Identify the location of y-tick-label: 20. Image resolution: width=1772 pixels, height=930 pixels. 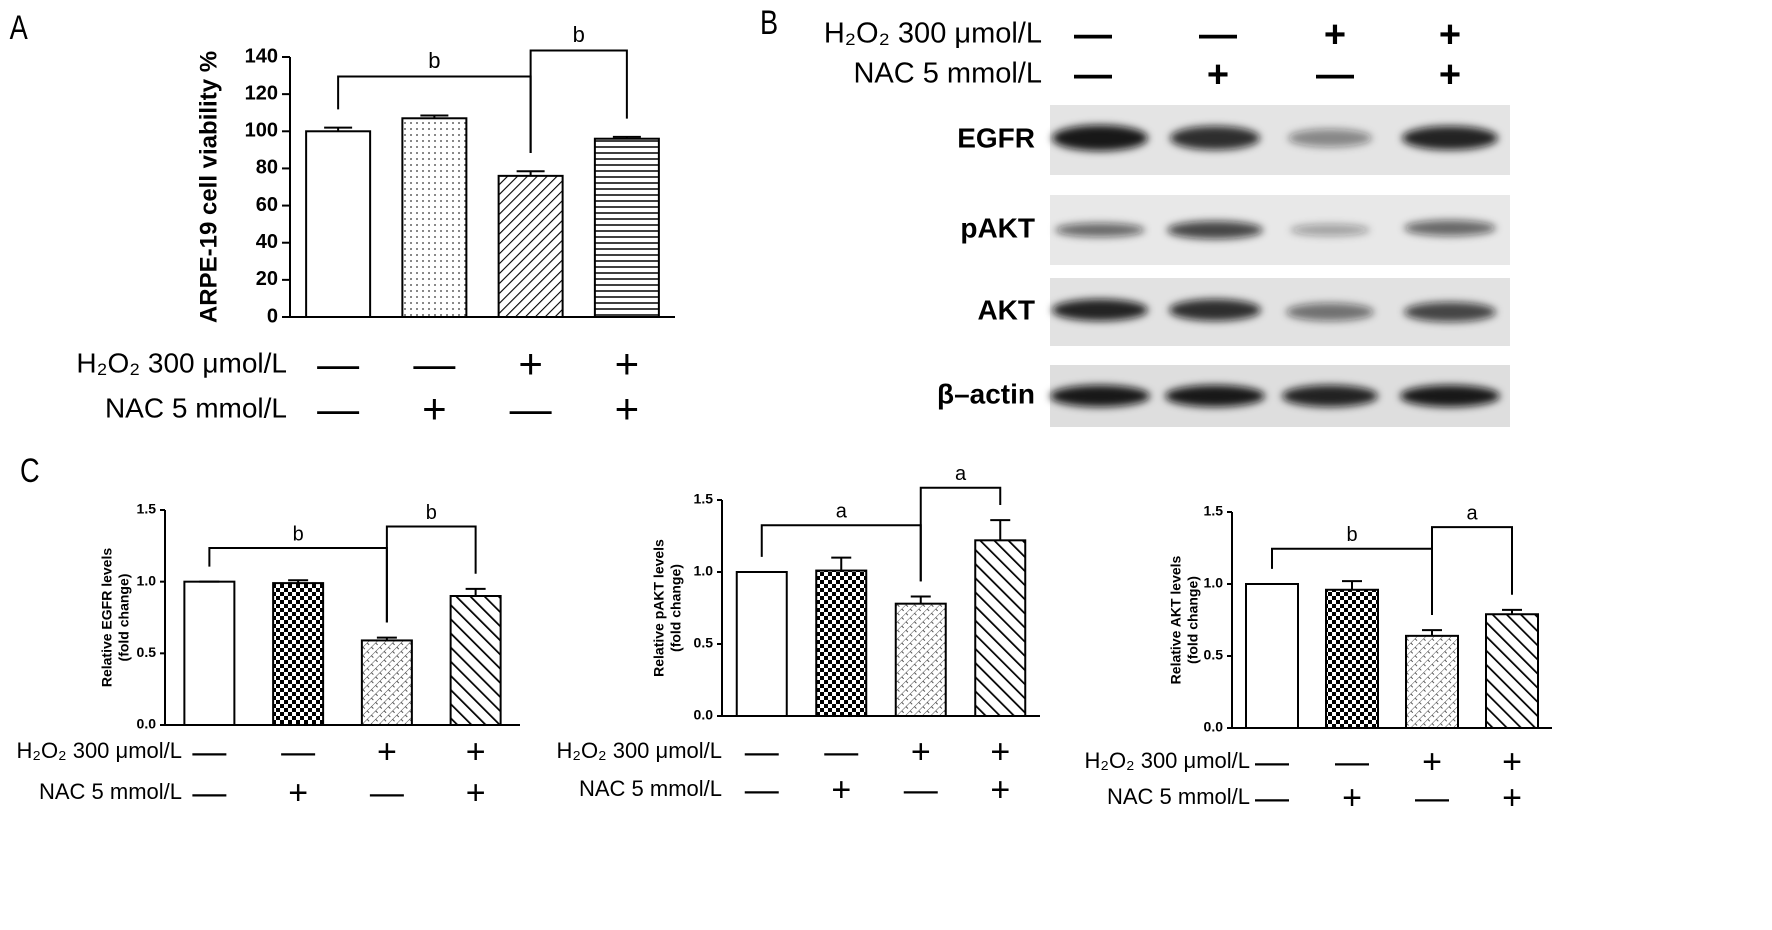
(267, 279).